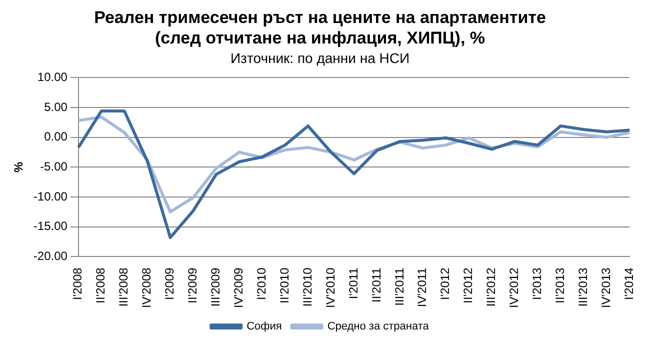 The width and height of the screenshot is (655, 350). I want to click on x-tick-label: I'2010, so click(261, 283).